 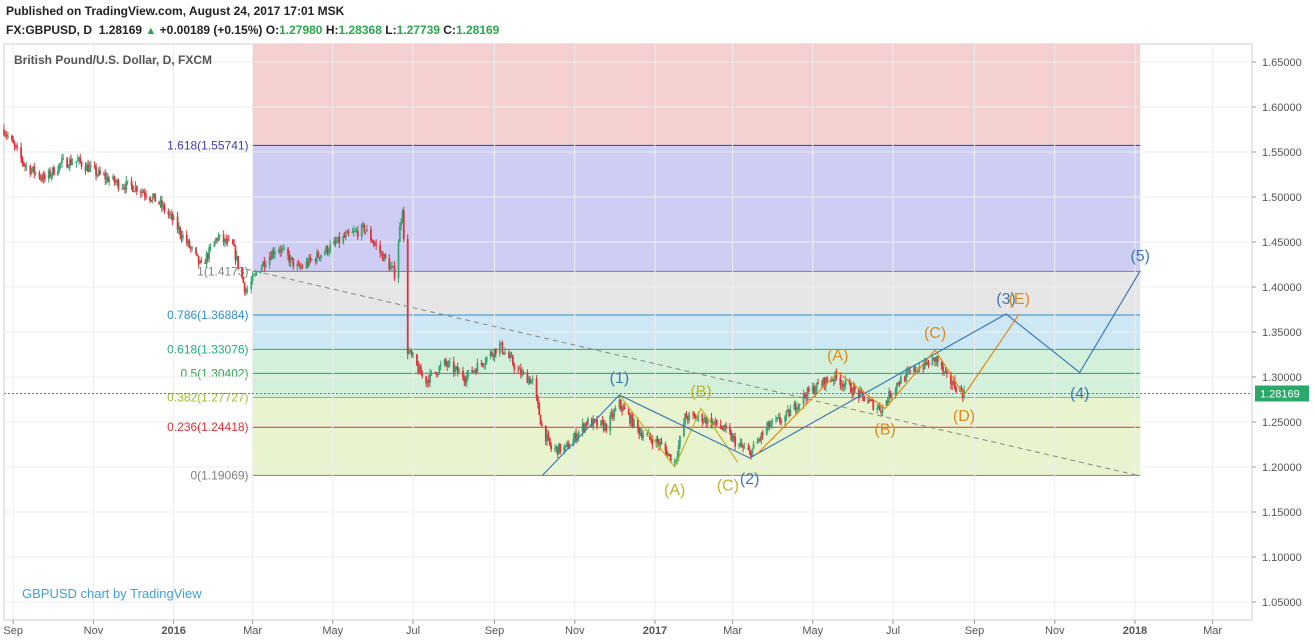 I want to click on price-tick-label: 1.25000, so click(x=1282, y=423).